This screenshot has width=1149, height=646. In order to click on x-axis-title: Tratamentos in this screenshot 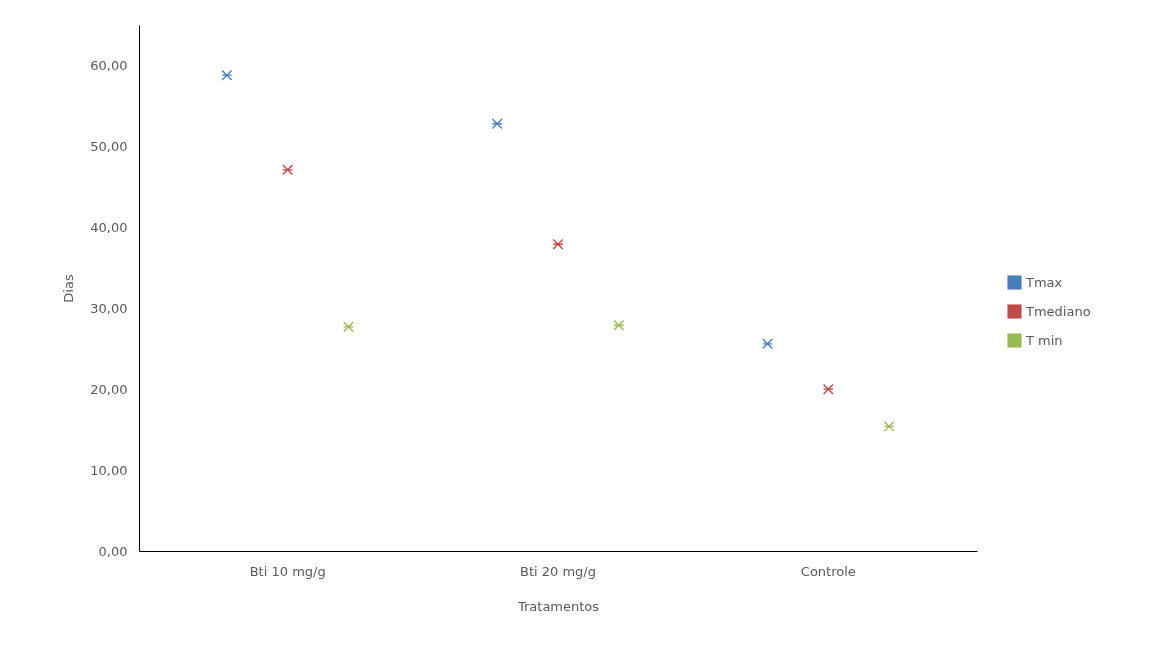, I will do `click(558, 606)`.